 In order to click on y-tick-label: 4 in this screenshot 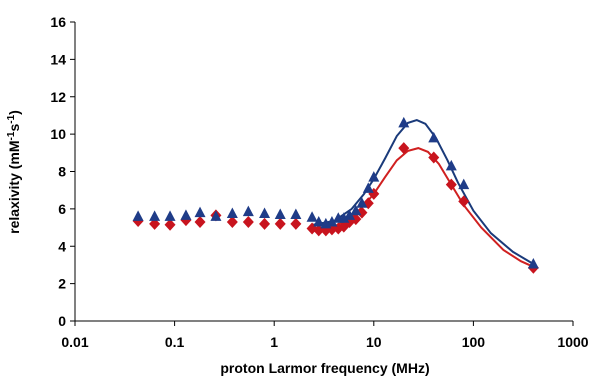, I will do `click(62, 246)`.